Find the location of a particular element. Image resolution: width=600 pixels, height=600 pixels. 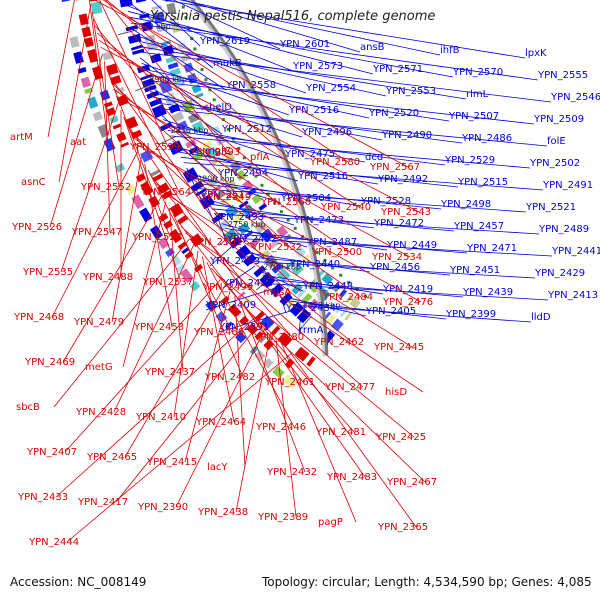

reverse-gene-label: YPN_2501 is located at coordinates (216, 242).